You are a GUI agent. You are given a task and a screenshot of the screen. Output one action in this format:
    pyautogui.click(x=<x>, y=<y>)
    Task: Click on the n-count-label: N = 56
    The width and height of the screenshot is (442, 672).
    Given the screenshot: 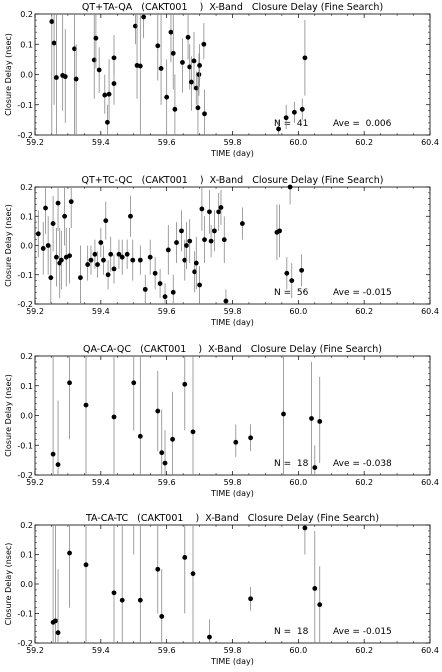 What is the action you would take?
    pyautogui.click(x=291, y=293)
    